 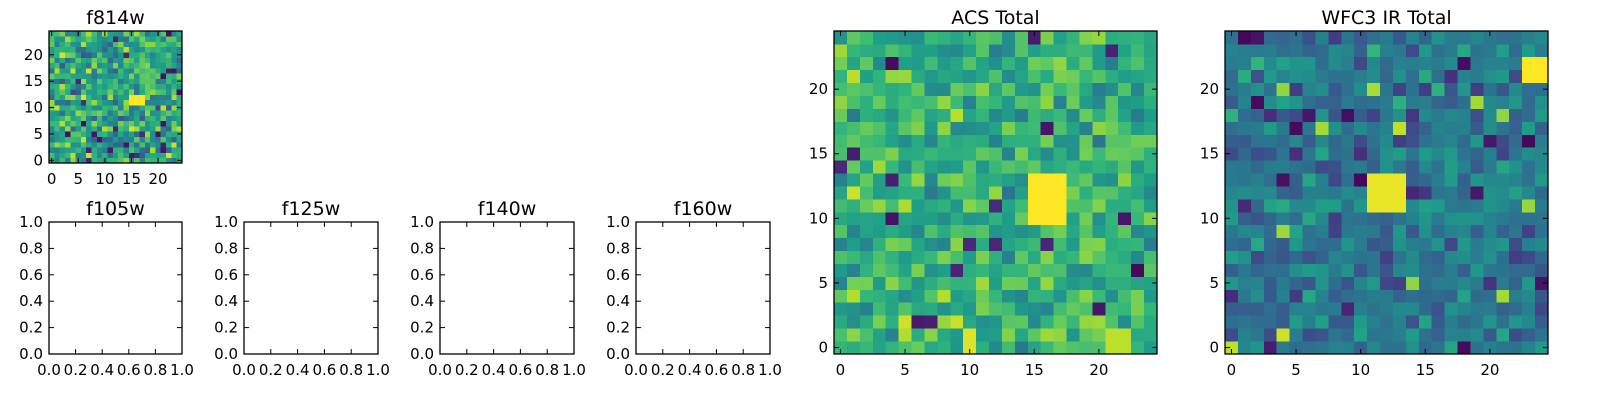 I want to click on panel-title: WFC3 IR Total, so click(x=1386, y=18).